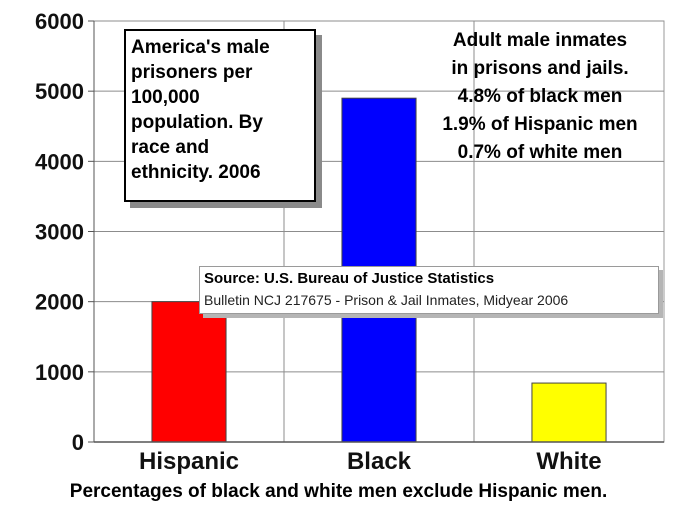 The width and height of the screenshot is (677, 515). I want to click on y-tick-label: 2000, so click(59, 302).